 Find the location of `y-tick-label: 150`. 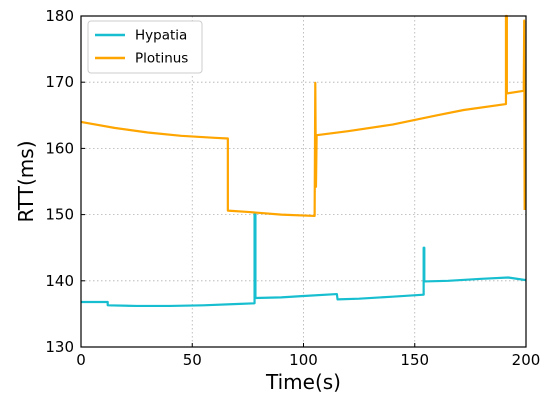

y-tick-label: 150 is located at coordinates (59, 215).